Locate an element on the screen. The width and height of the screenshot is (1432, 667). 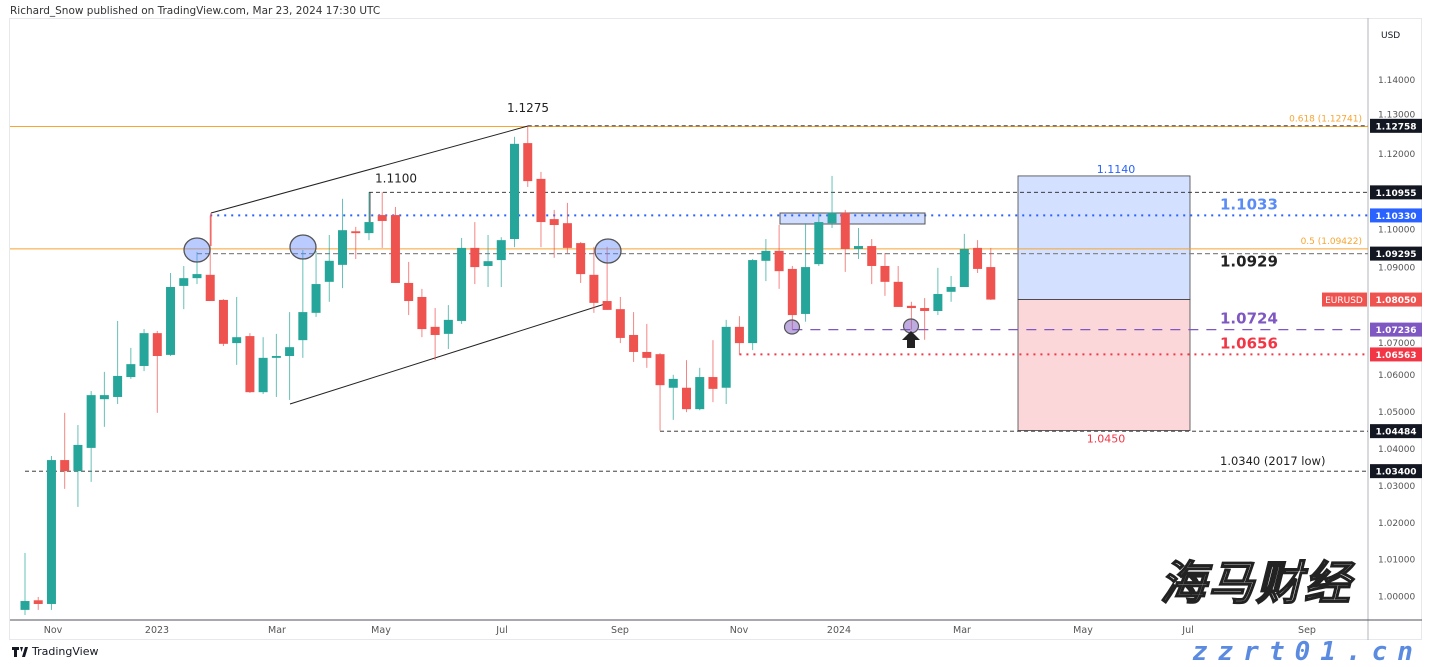
level-annotation: 1.0929 is located at coordinates (1249, 262).